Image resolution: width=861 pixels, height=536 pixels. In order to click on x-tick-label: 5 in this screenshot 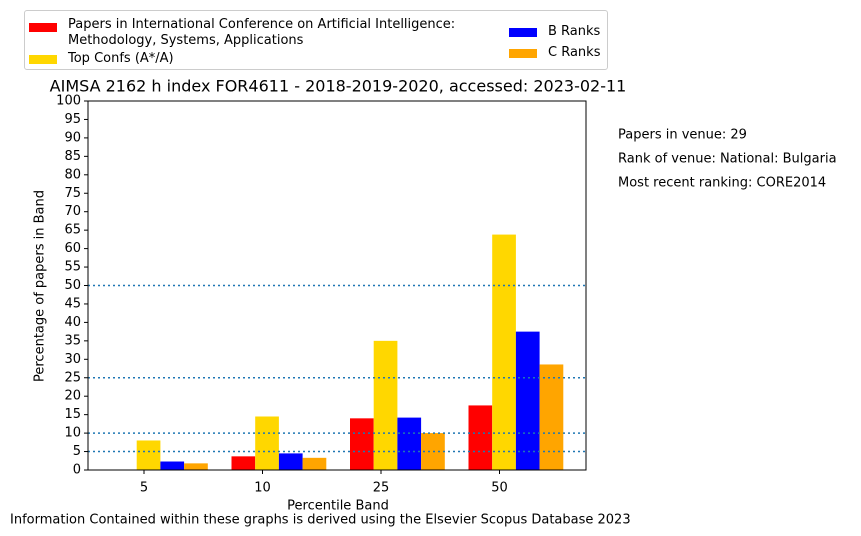, I will do `click(144, 488)`.